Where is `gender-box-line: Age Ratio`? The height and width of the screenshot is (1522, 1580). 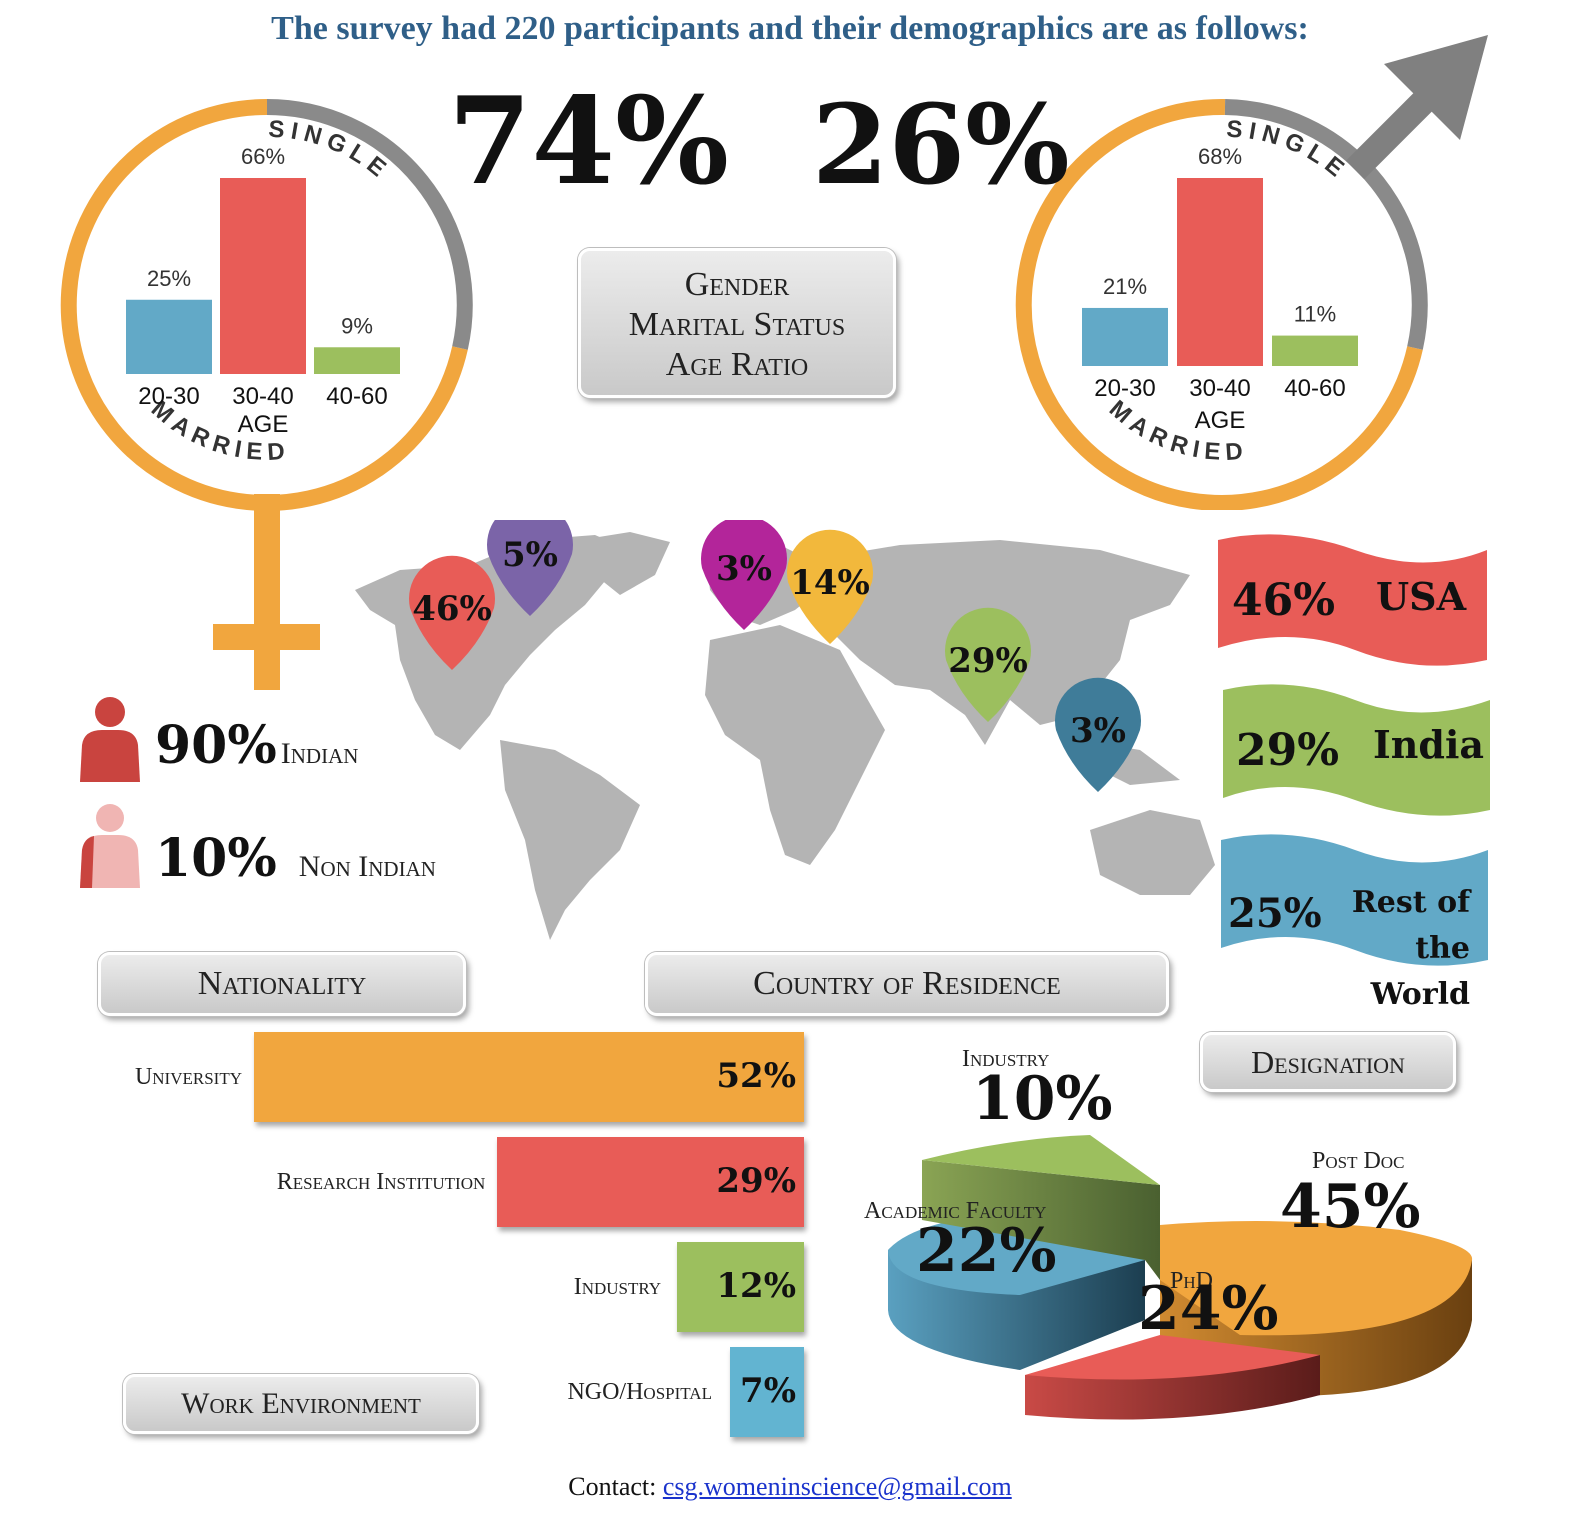
gender-box-line: Age Ratio is located at coordinates (737, 364).